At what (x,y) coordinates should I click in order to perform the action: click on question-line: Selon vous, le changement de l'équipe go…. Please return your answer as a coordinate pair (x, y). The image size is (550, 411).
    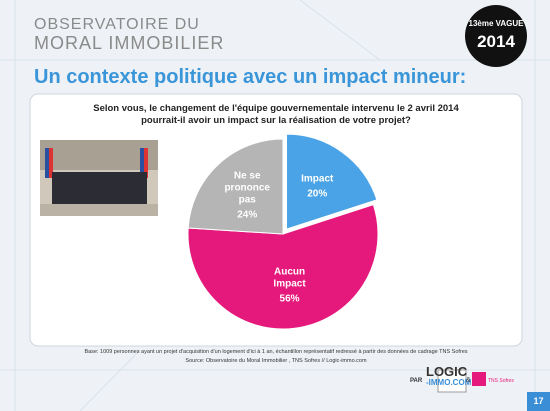
    Looking at the image, I should click on (276, 108).